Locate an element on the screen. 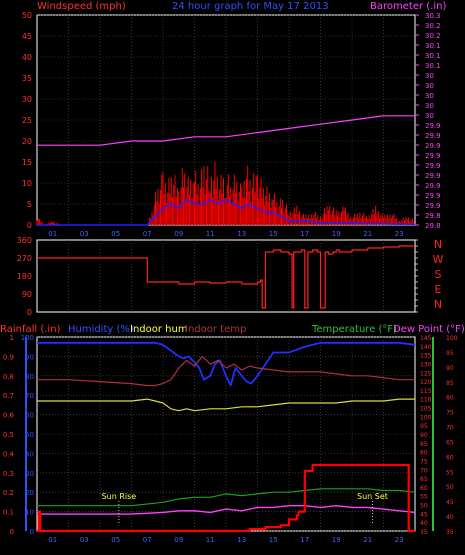 The image size is (465, 555). y-tick-label-hum: 60 is located at coordinates (29, 416).